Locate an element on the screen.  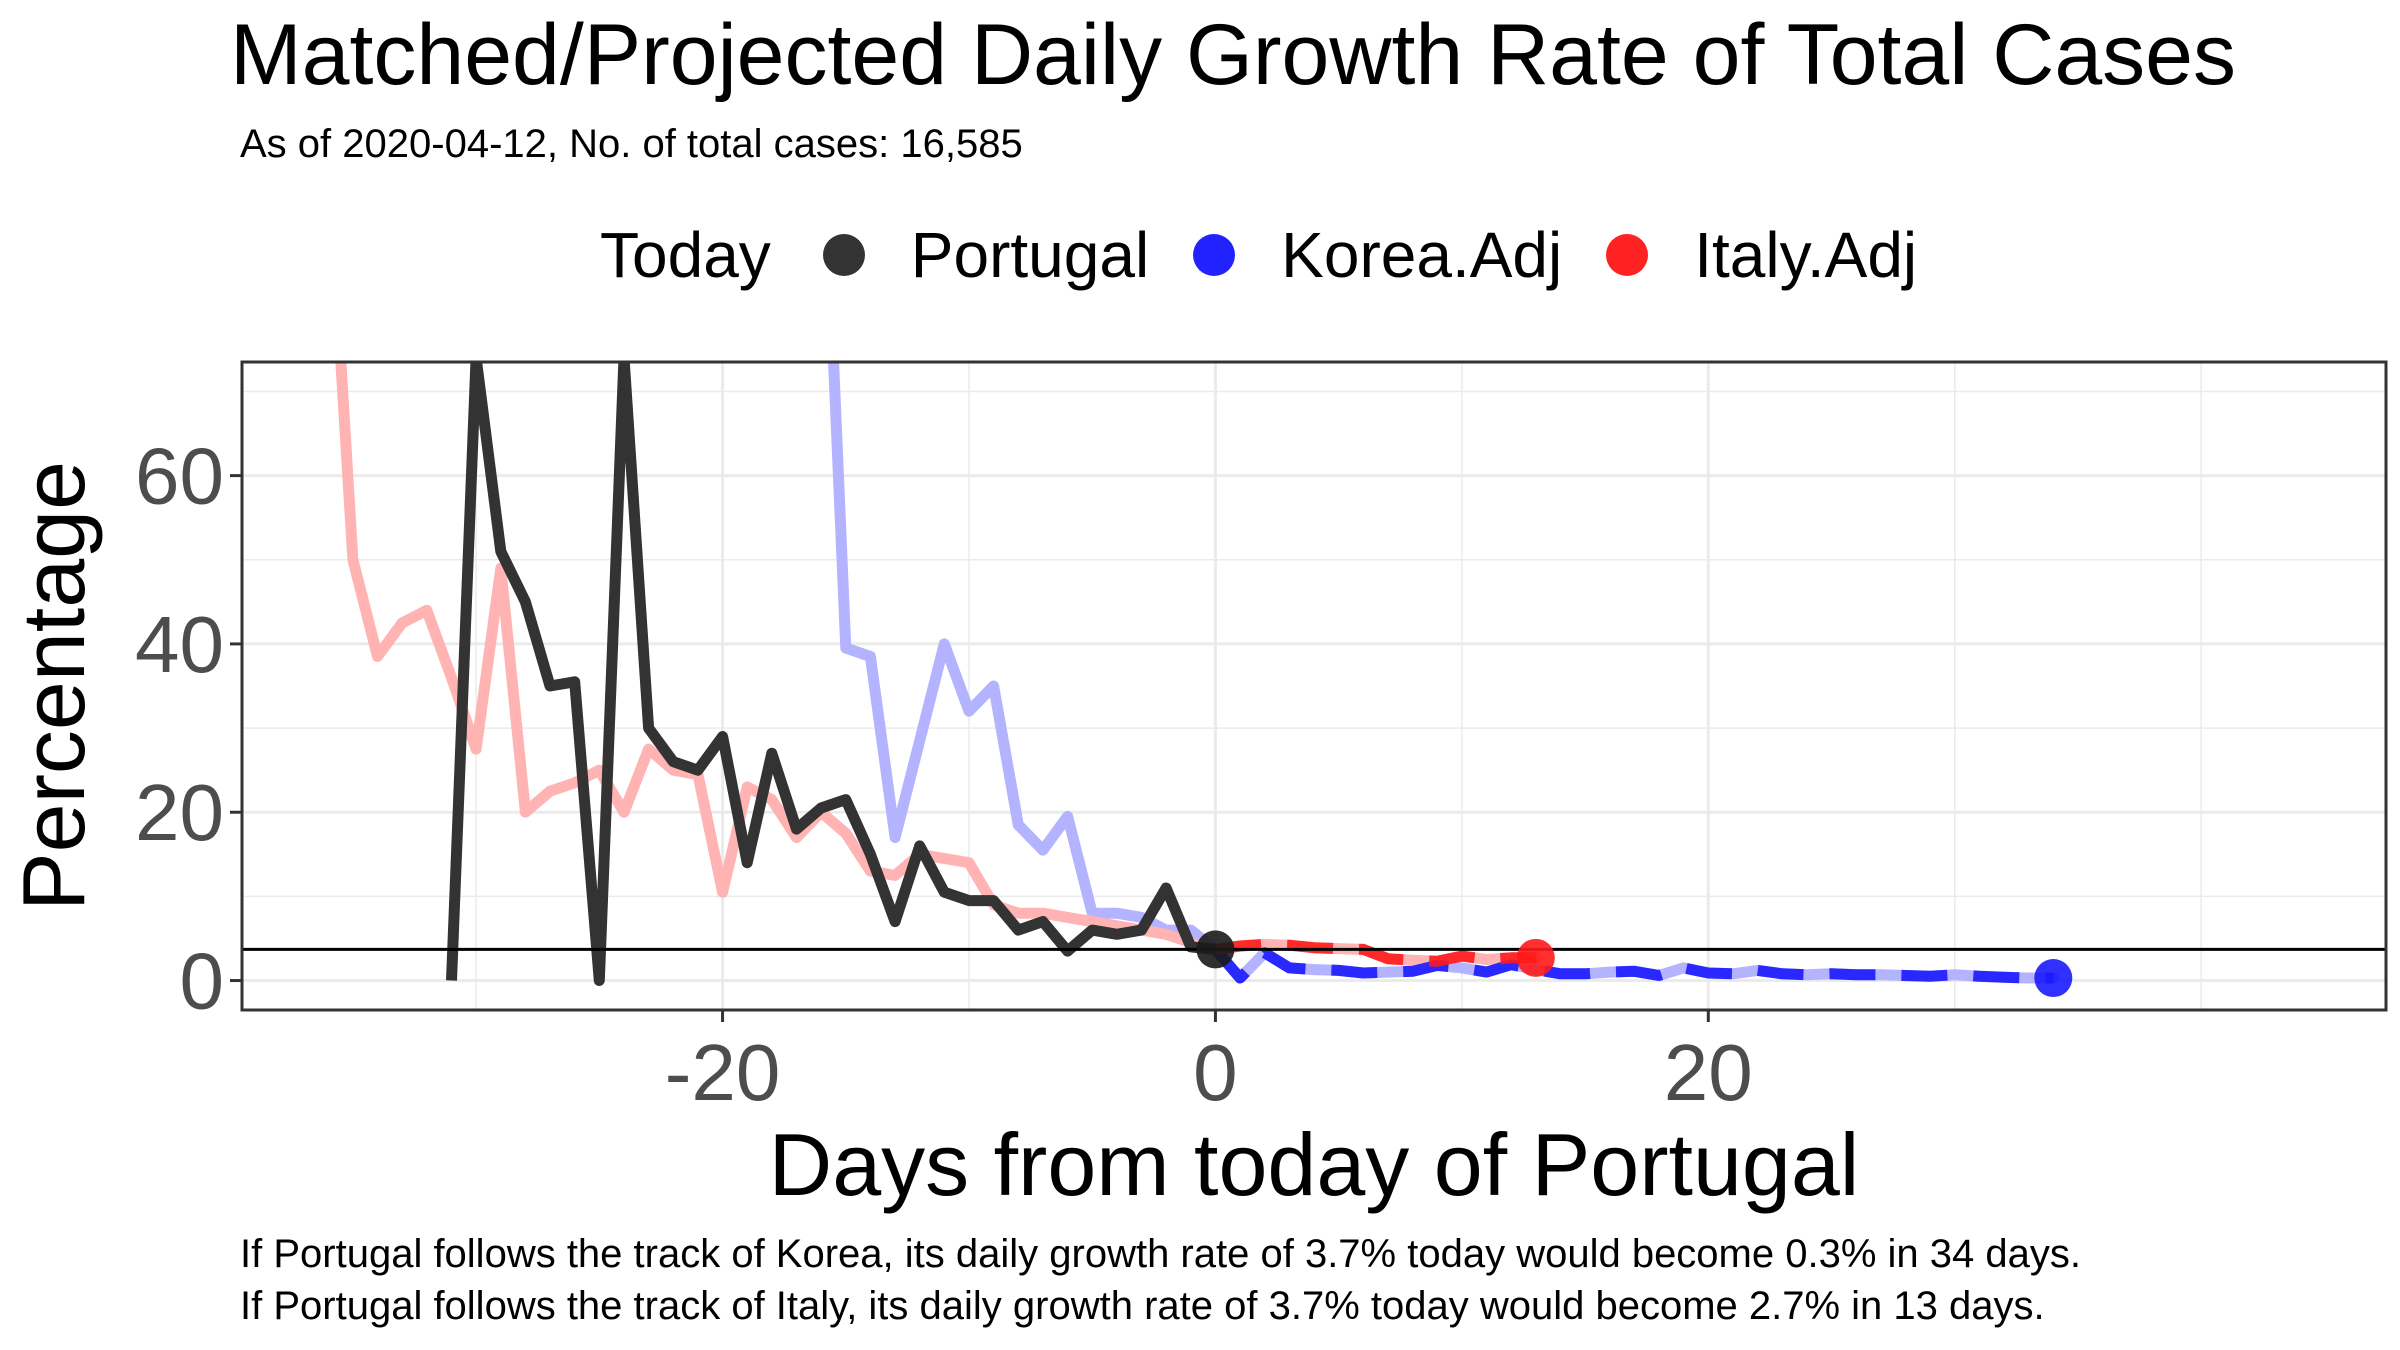
y-tick-label: 20 is located at coordinates (179, 812).